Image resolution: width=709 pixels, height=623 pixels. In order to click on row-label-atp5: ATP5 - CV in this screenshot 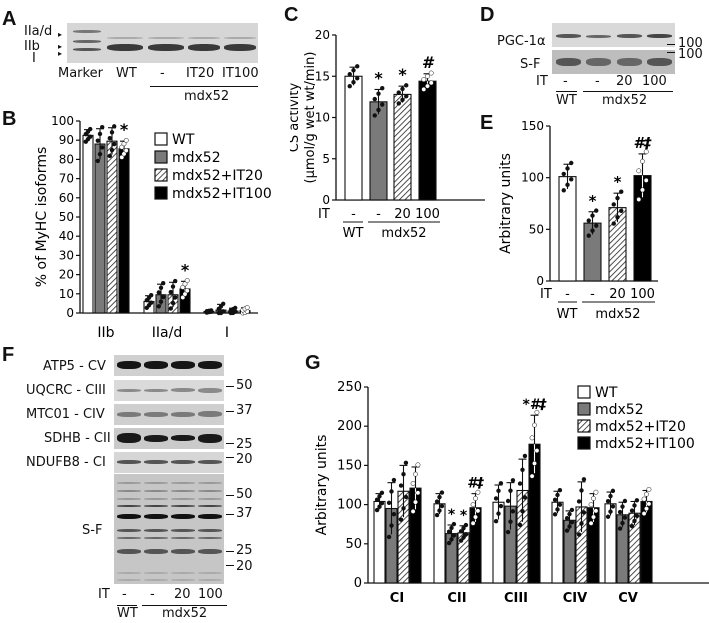, I will do `click(74, 366)`.